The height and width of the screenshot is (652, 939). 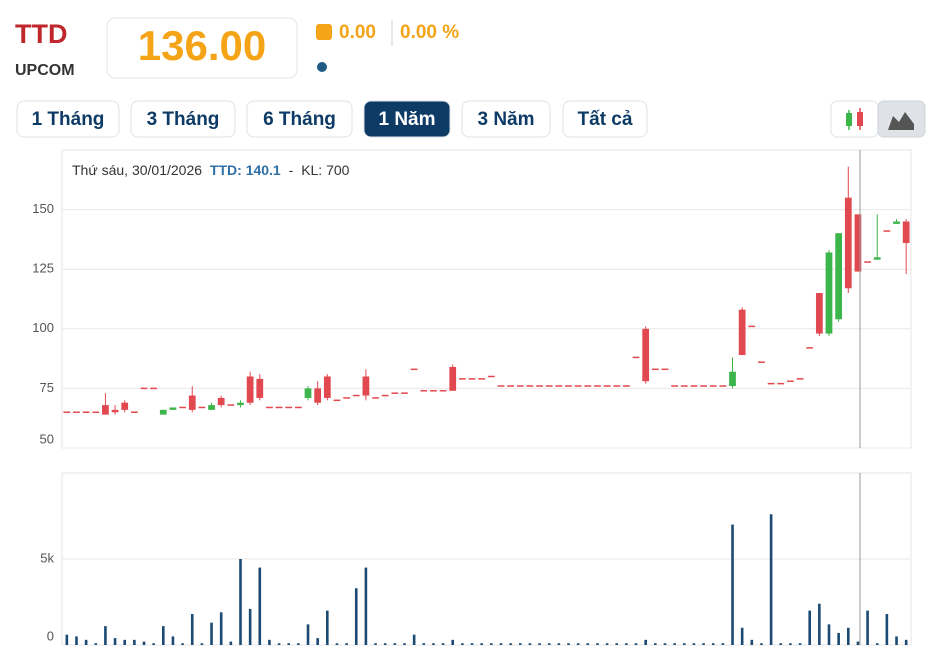 What do you see at coordinates (854, 119) in the screenshot?
I see `candle-button` at bounding box center [854, 119].